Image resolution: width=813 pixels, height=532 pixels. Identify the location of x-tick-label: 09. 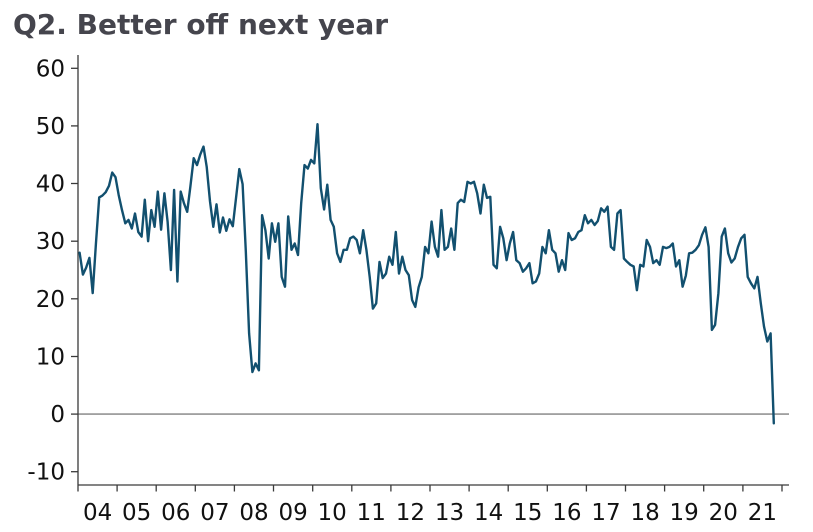
(292, 513).